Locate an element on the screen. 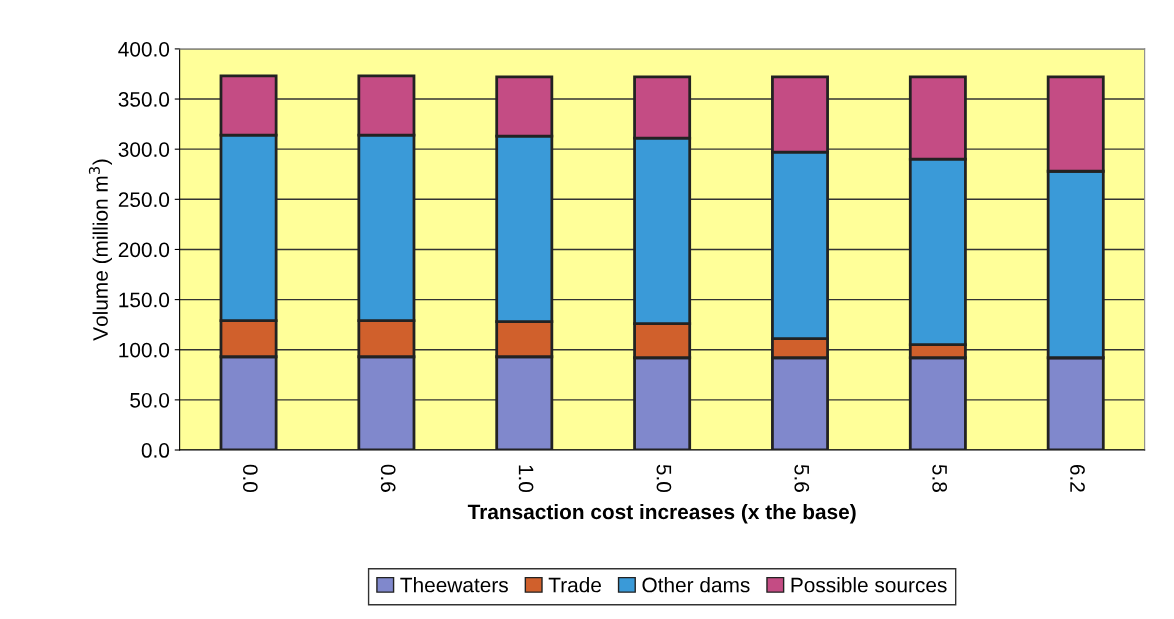 The width and height of the screenshot is (1174, 619). y-tick-label: 350.0 is located at coordinates (144, 99).